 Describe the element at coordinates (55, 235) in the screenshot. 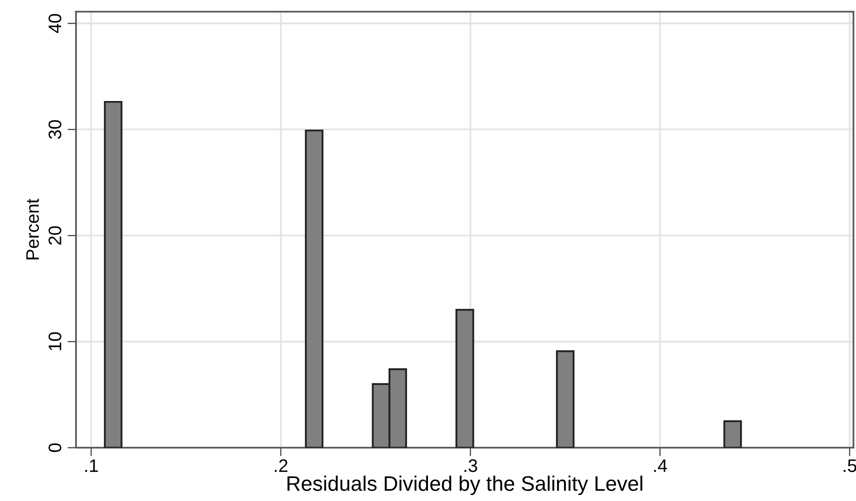

I see `y-tick-label: 20` at that location.